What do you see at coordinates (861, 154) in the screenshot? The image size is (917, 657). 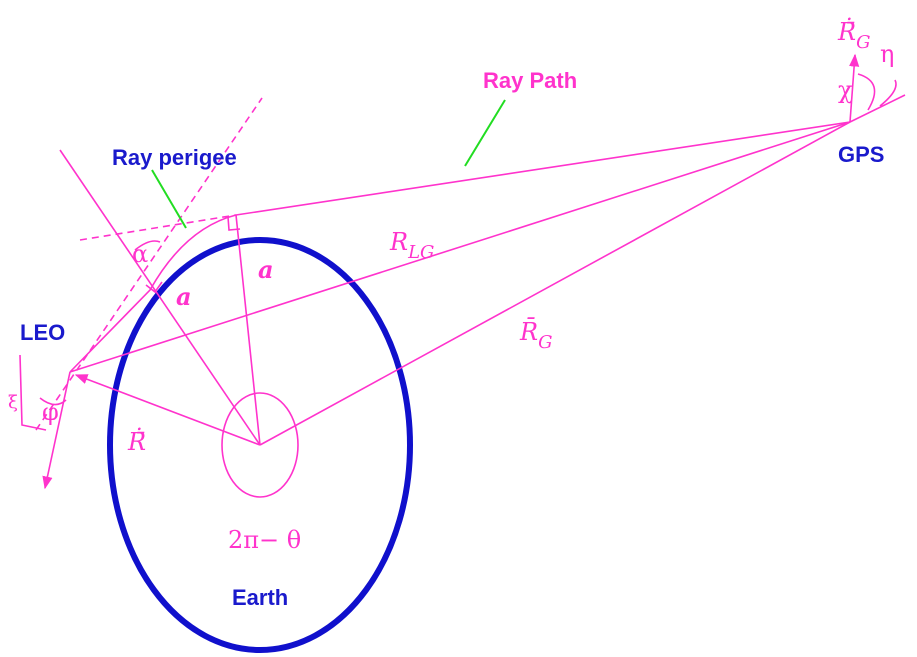 I see `gps-label: GPS` at bounding box center [861, 154].